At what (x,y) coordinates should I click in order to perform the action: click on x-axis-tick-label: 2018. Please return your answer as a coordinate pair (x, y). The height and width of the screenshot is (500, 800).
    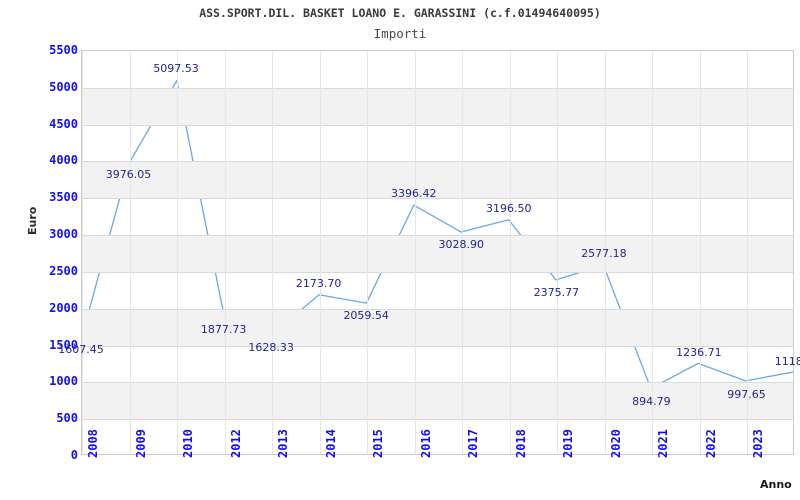
    Looking at the image, I should click on (520, 443).